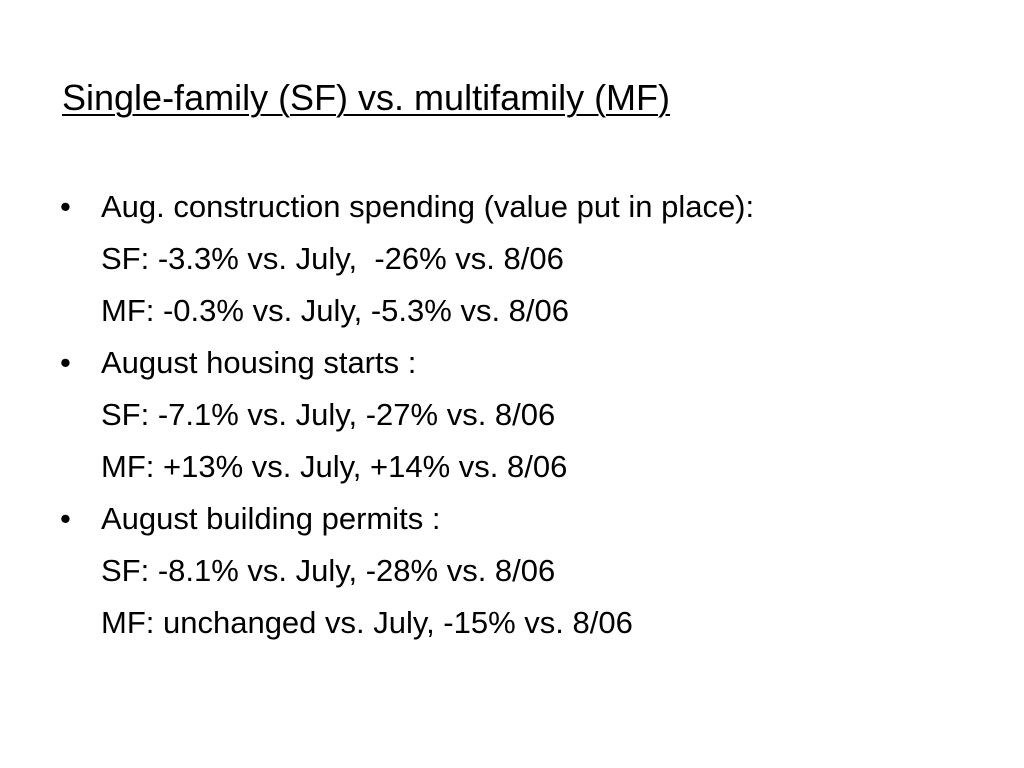 Image resolution: width=1024 pixels, height=768 pixels. I want to click on sub-line: MF: +13% vs. July, +14% vs. 8/06, so click(283, 467).